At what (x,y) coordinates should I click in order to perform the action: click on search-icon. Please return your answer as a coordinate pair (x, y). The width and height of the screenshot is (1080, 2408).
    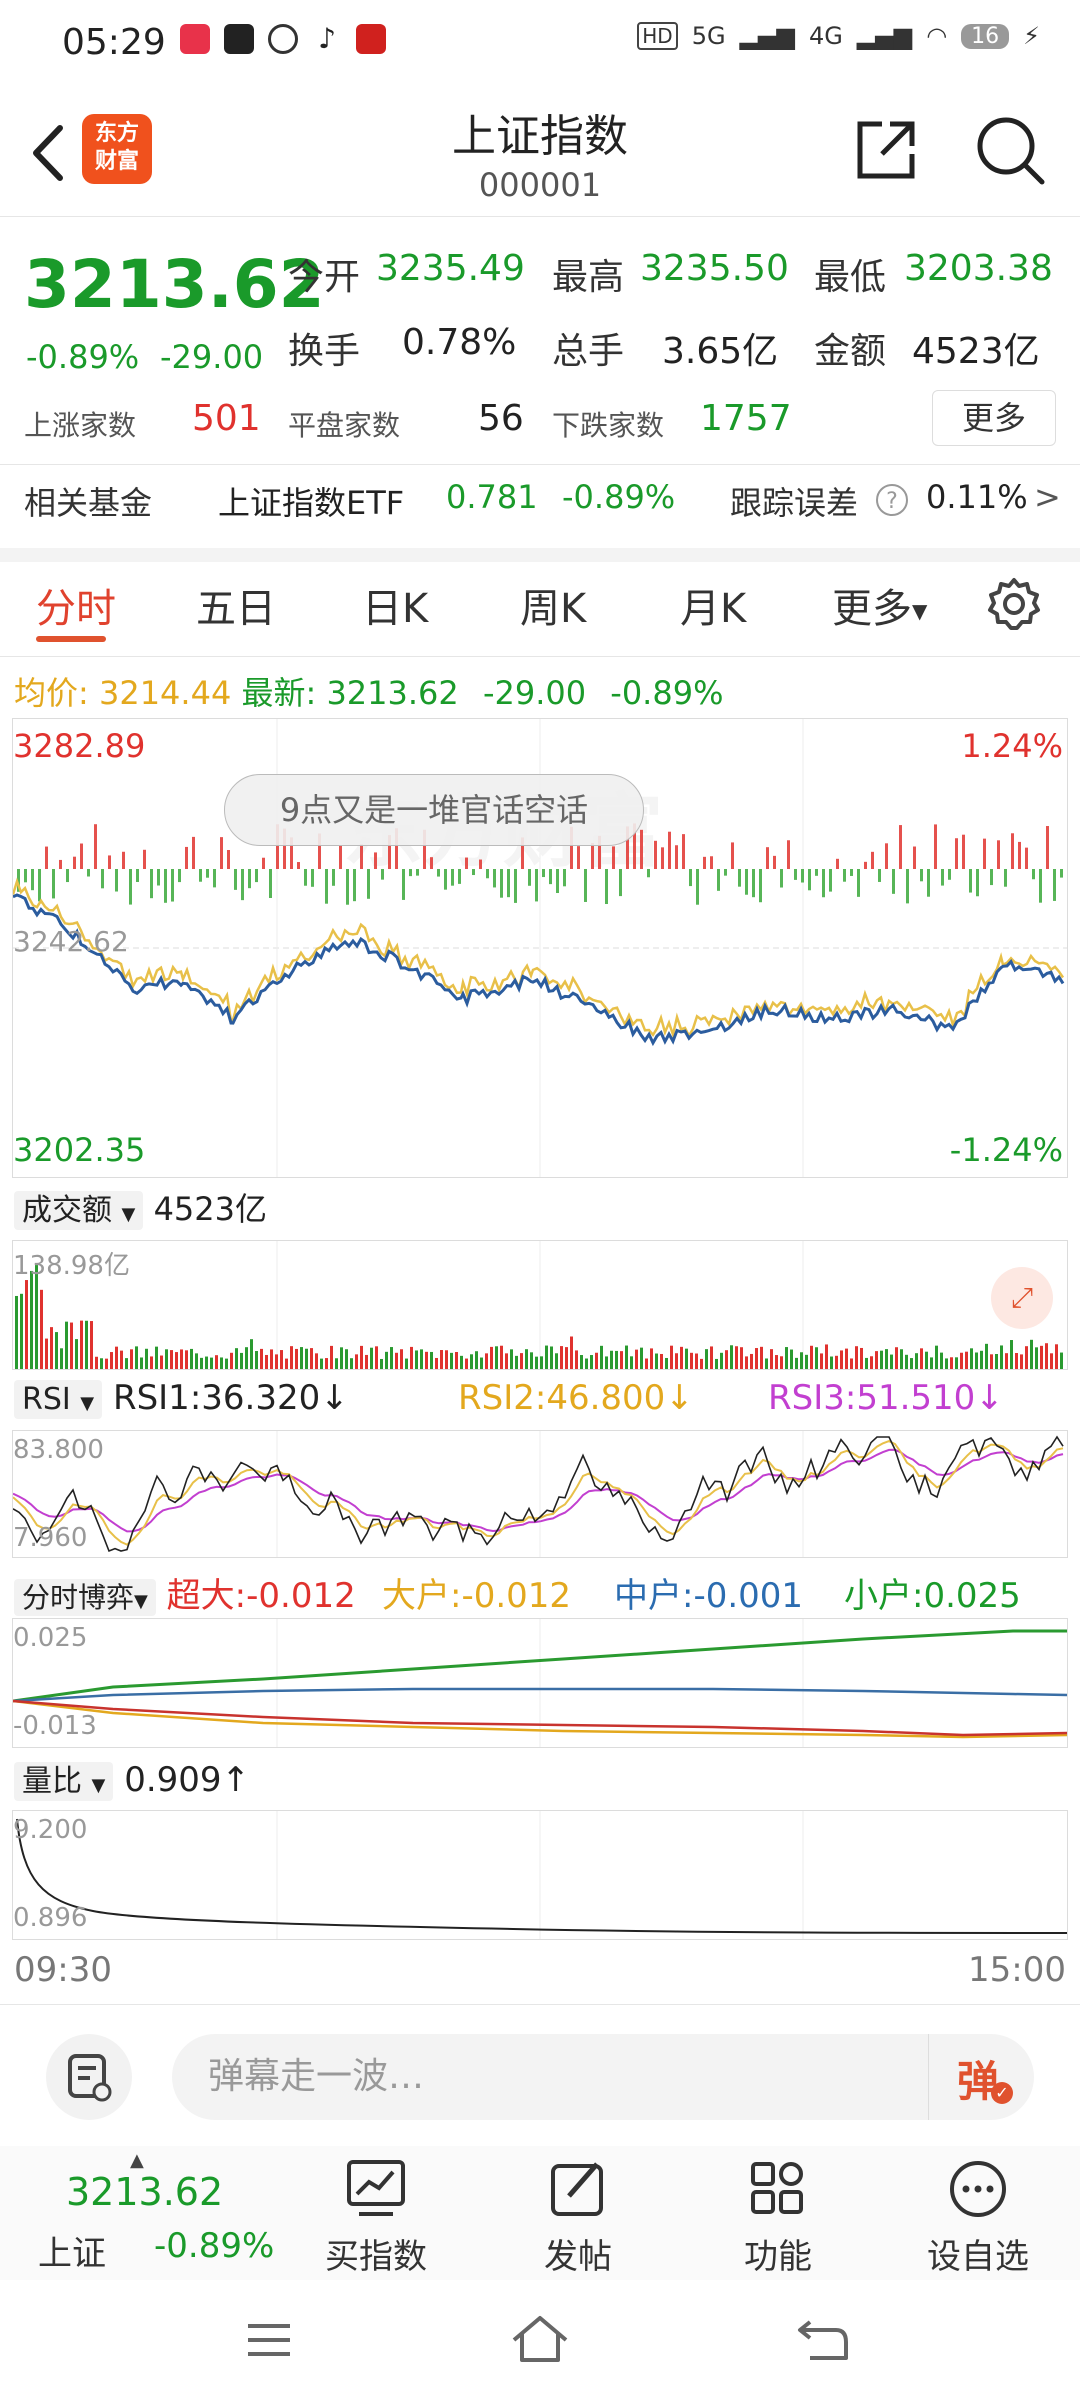
    Looking at the image, I should click on (1010, 150).